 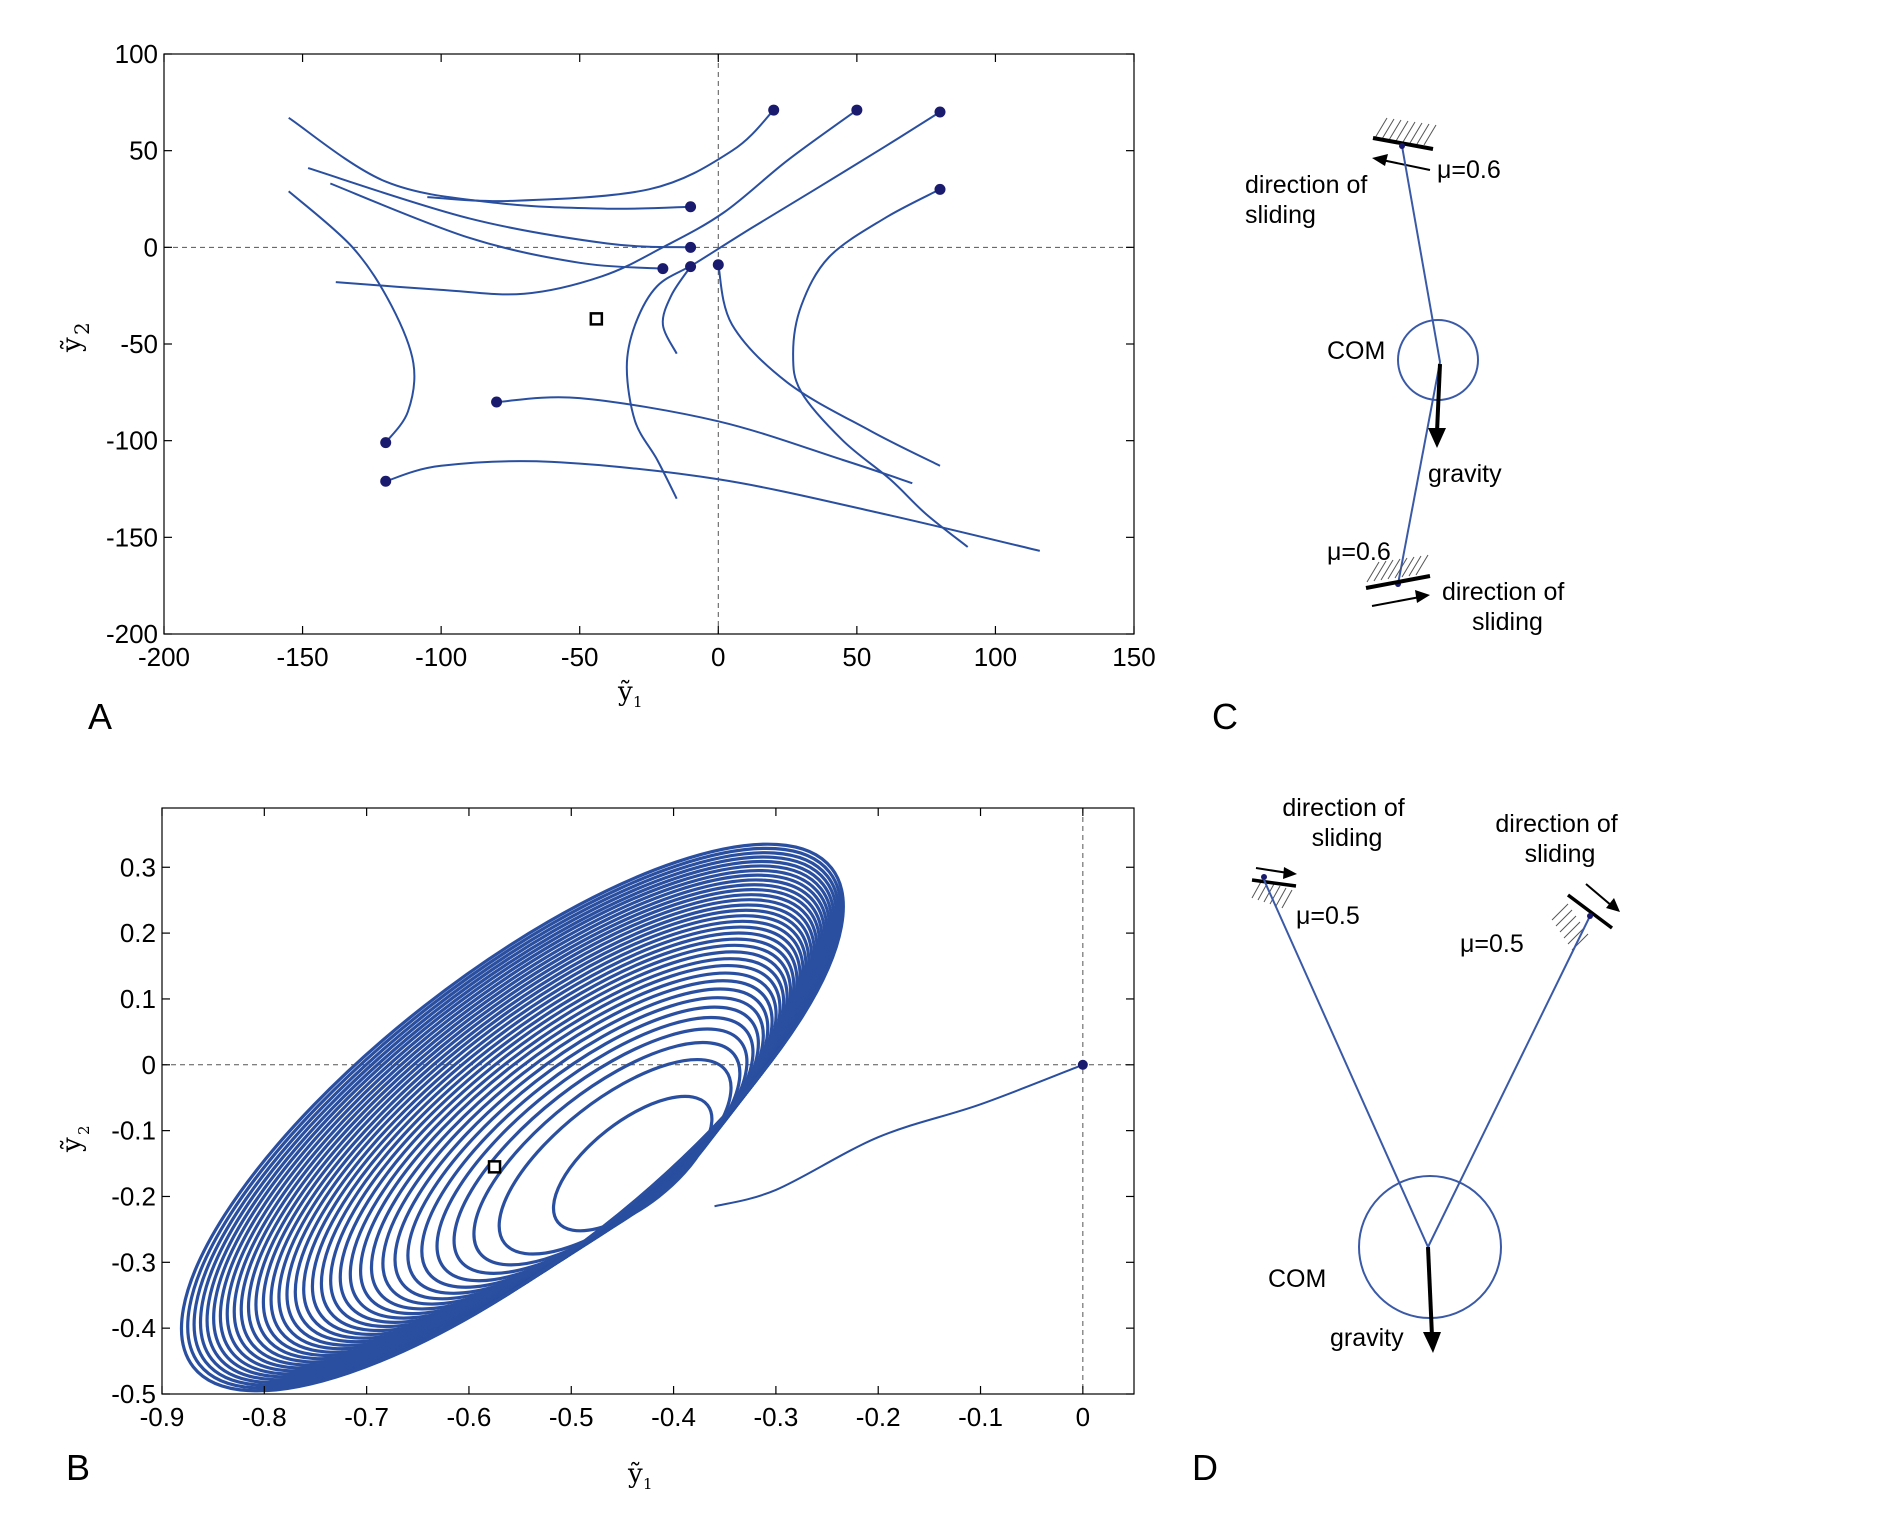 I want to click on panel-d-left-sliding-label: direction of sliding, so click(x=1346, y=823).